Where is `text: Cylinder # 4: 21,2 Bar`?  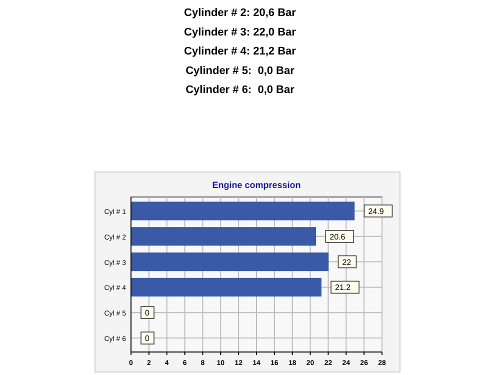
text: Cylinder # 4: 21,2 Bar is located at coordinates (240, 52).